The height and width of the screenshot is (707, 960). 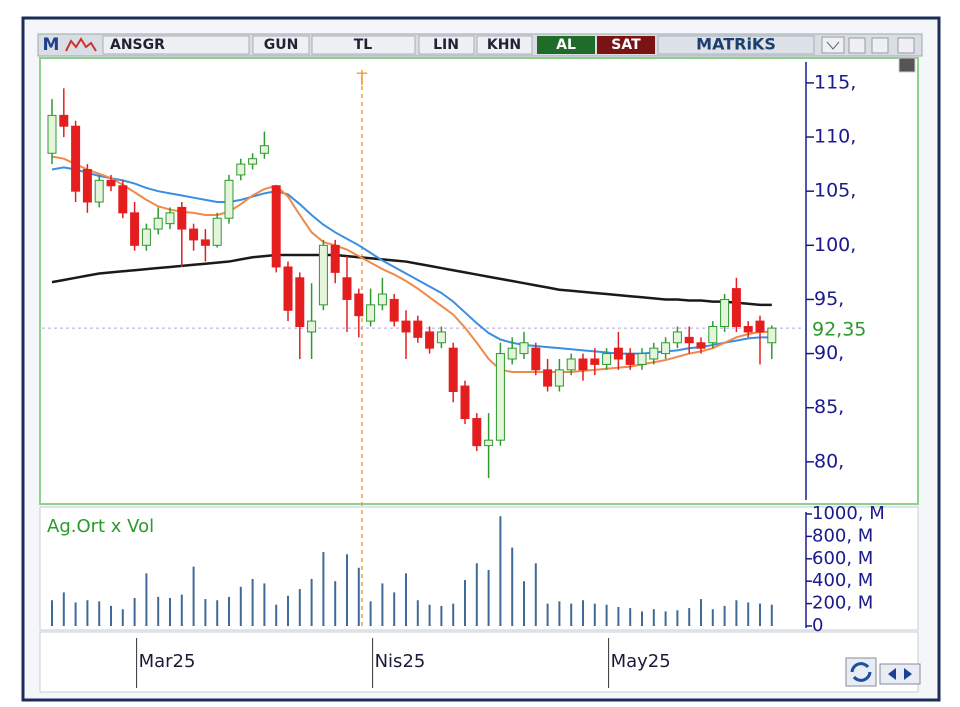 What do you see at coordinates (907, 65) in the screenshot?
I see `panel-button` at bounding box center [907, 65].